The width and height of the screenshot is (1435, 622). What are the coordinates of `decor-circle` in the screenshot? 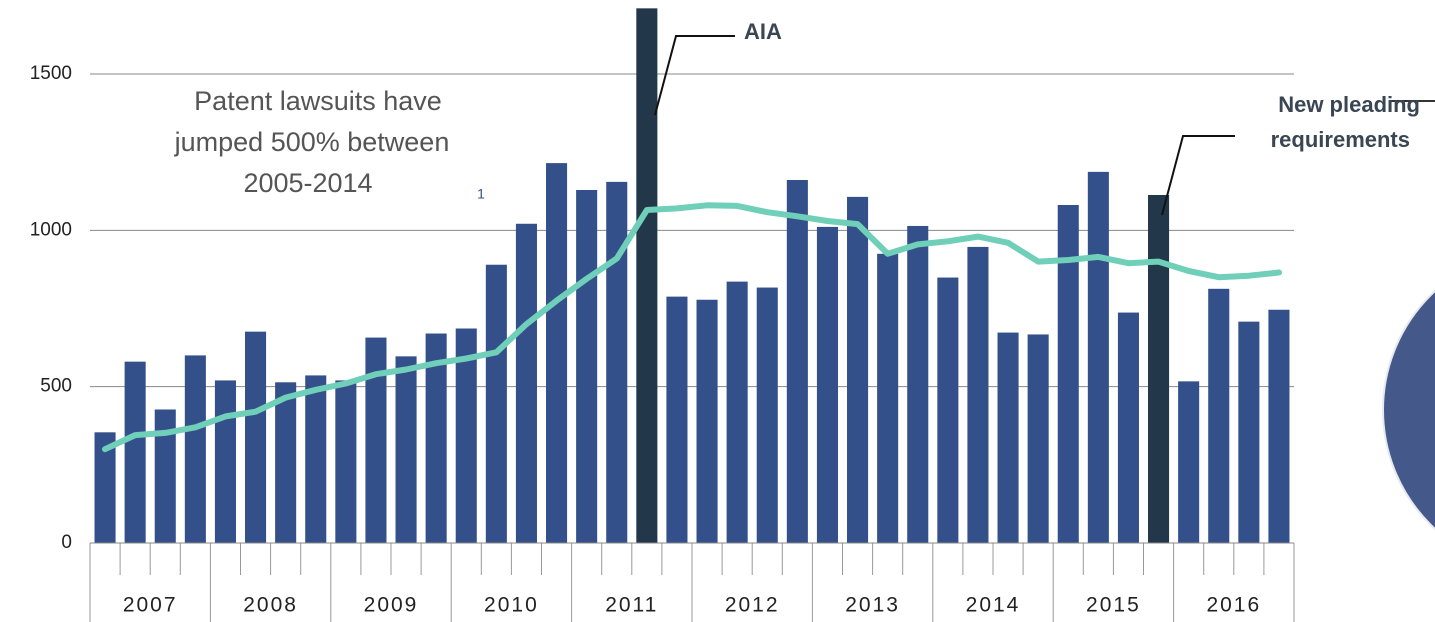 It's located at (1408, 410).